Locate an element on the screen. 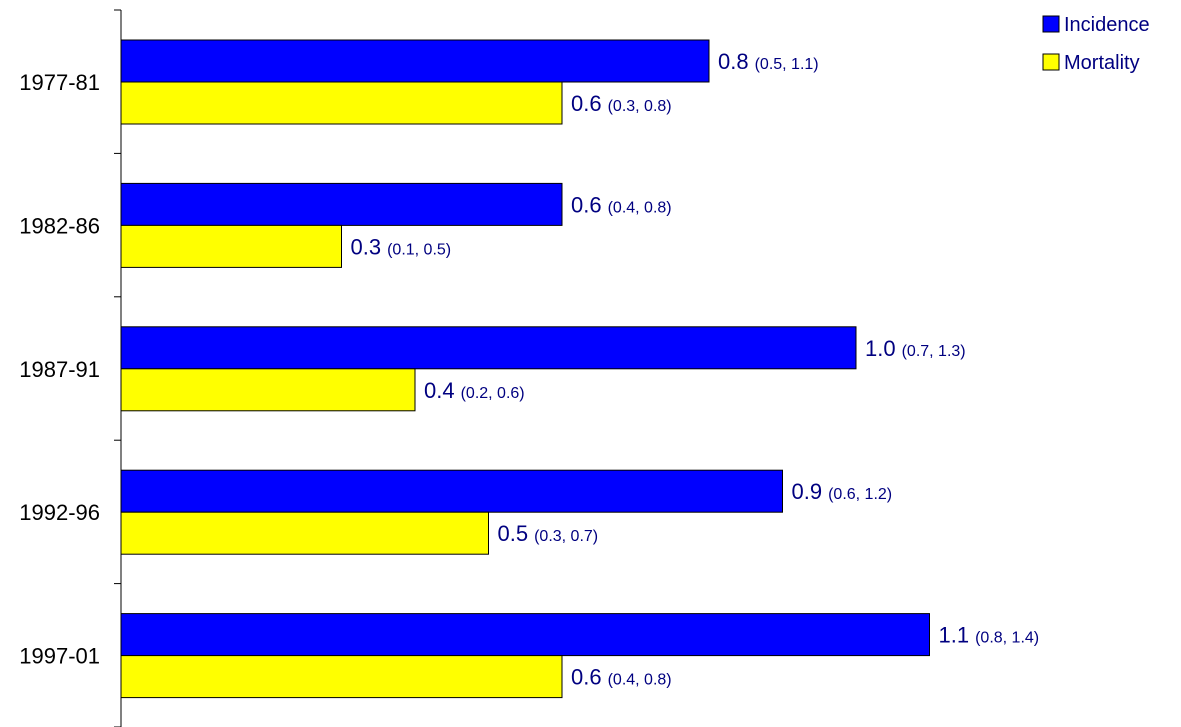  value-main: 0.9 is located at coordinates (807, 491).